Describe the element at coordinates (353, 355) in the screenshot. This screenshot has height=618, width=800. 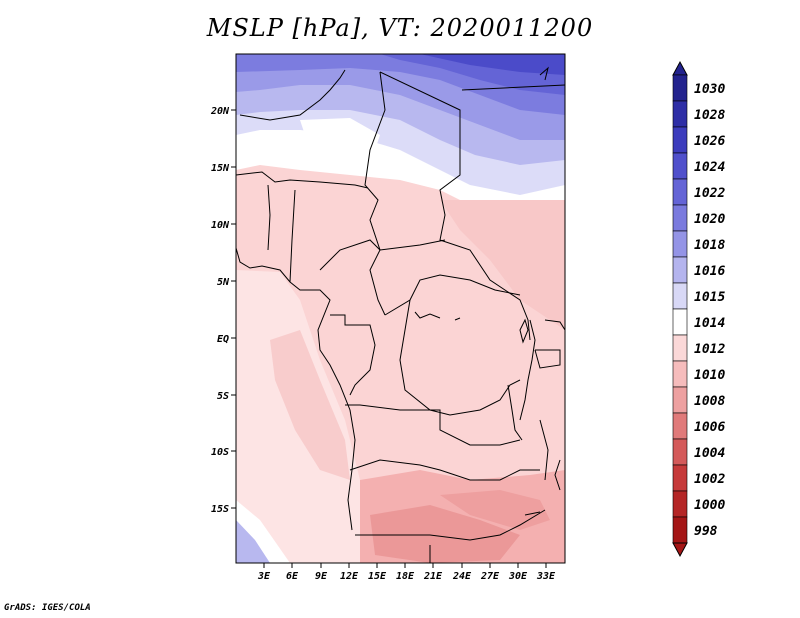
I see `border-gabon` at that location.